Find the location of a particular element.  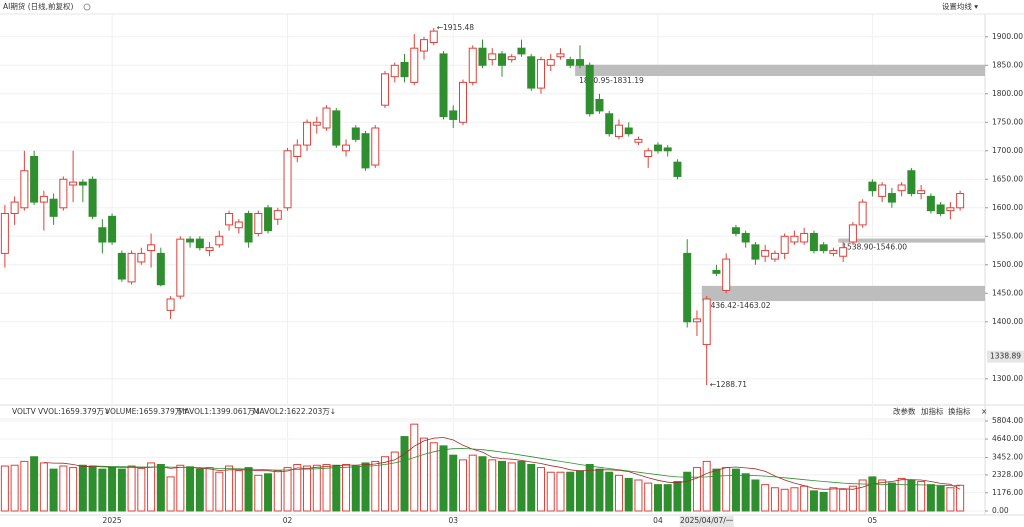

indicator-button: 改参数 is located at coordinates (904, 411).